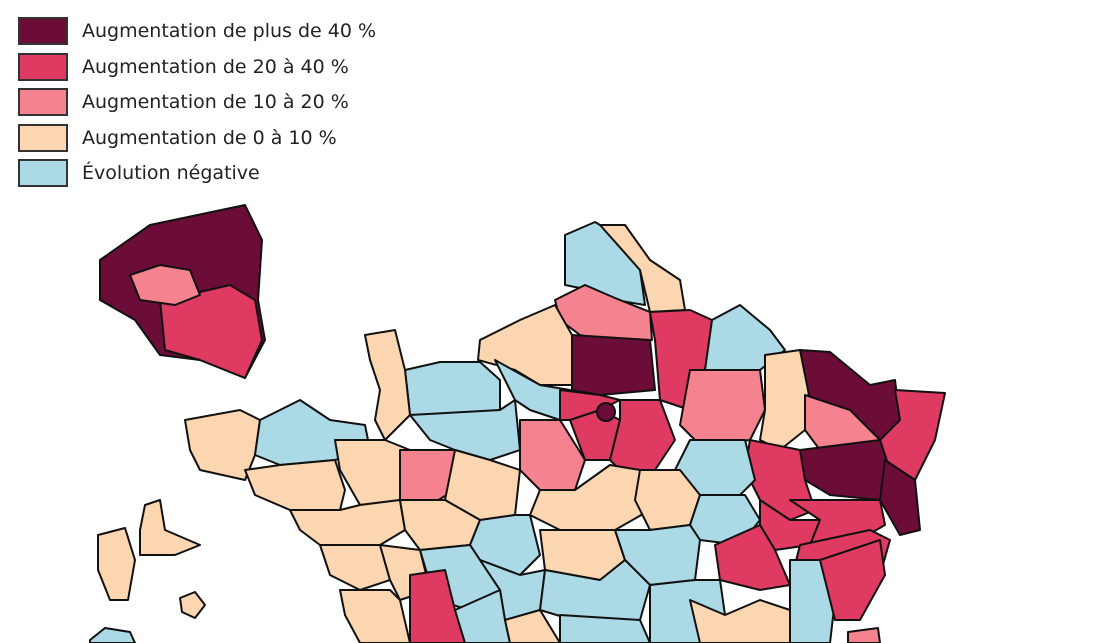 This screenshot has height=643, width=1100. I want to click on legend-item: Augmentation de 10 à 20 %, so click(183, 102).